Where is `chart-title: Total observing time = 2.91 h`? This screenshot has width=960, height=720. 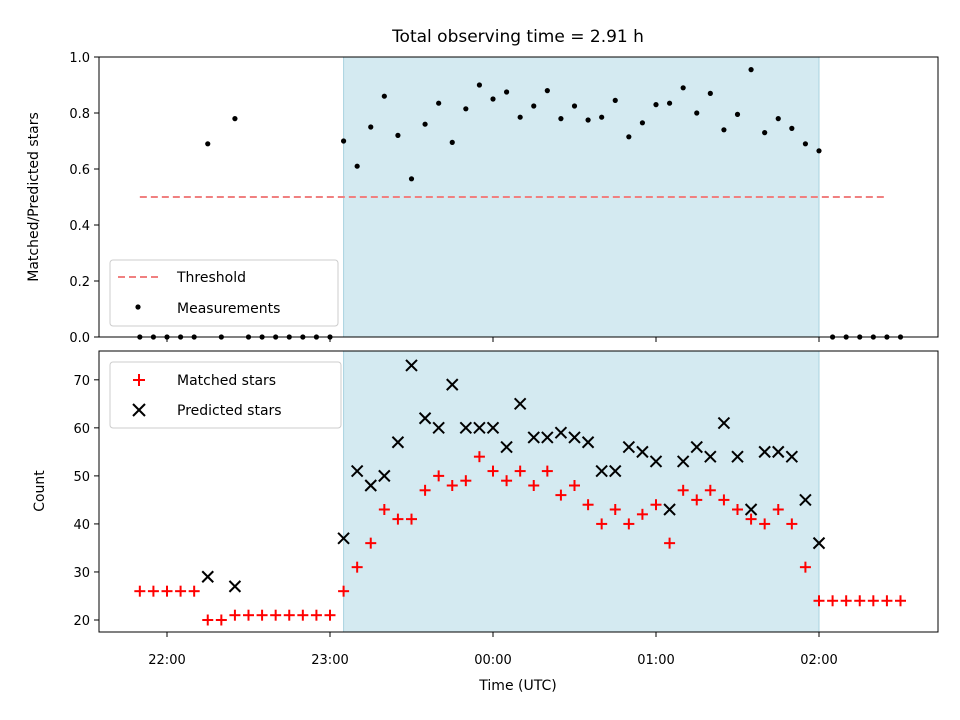 chart-title: Total observing time = 2.91 h is located at coordinates (517, 37).